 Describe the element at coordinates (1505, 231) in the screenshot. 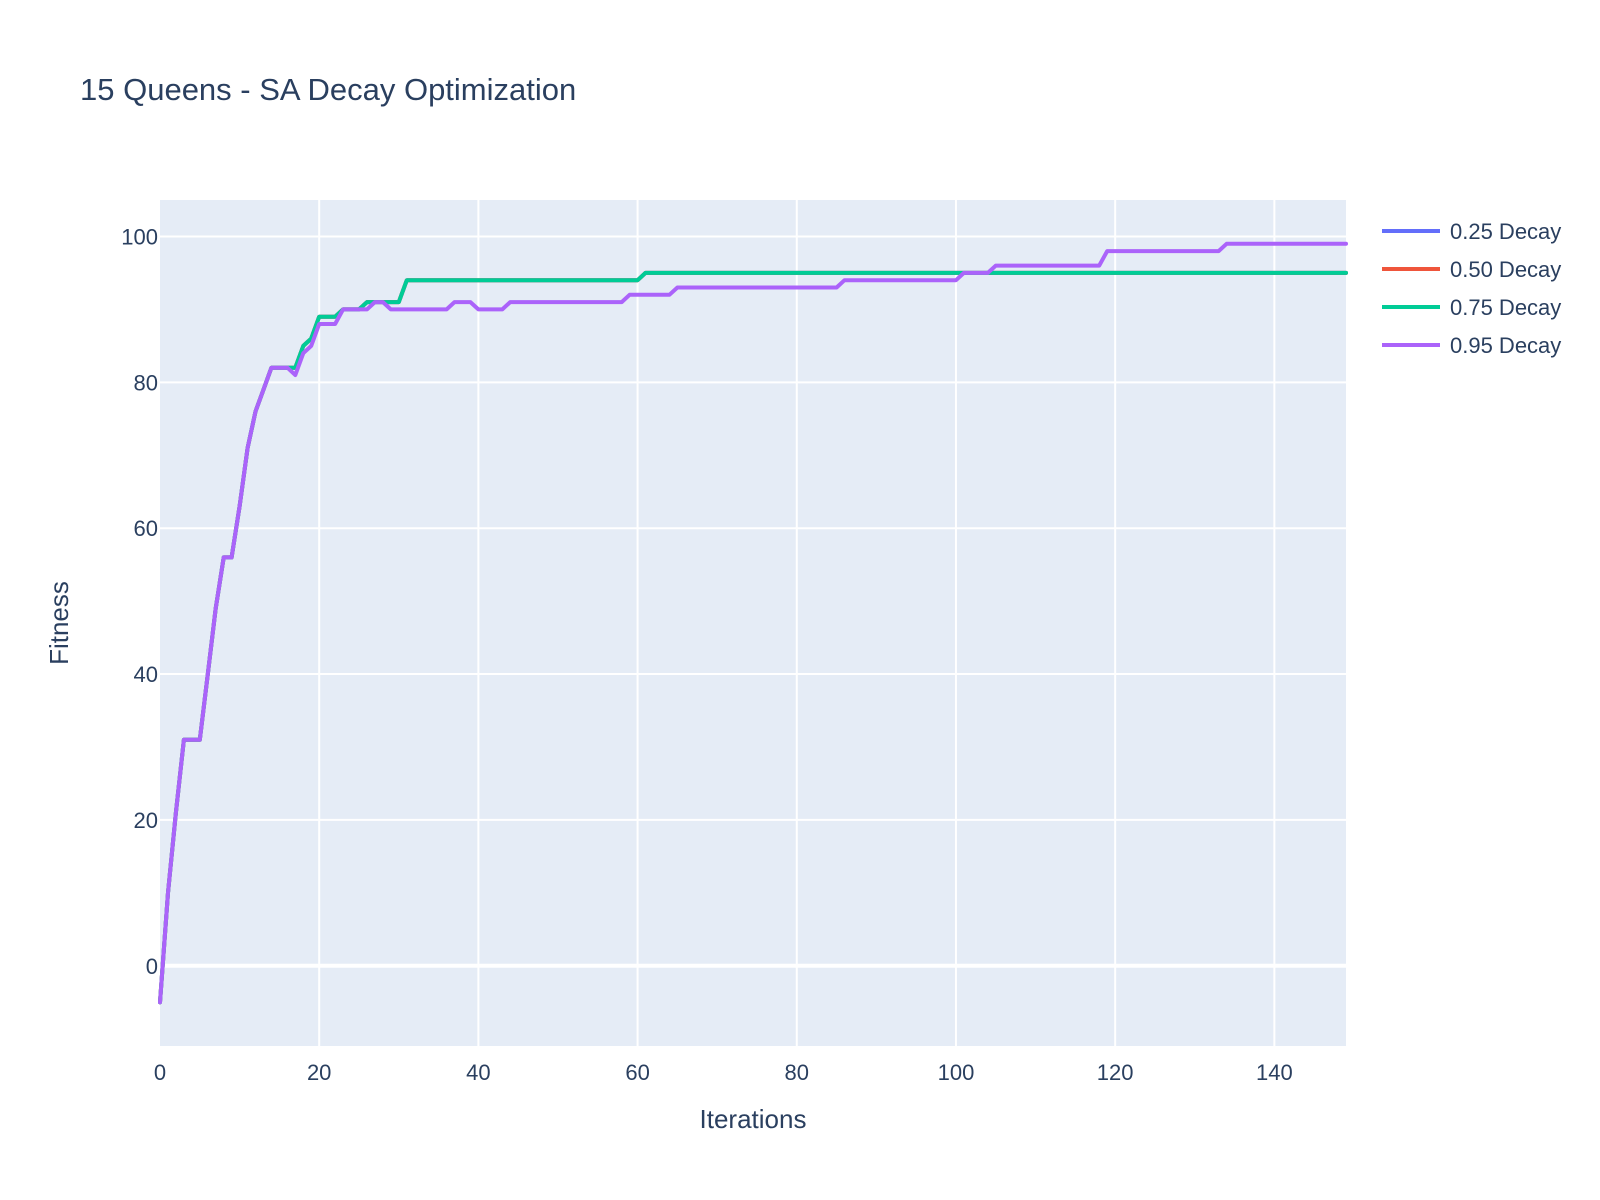

I see `legend-entry: 0.25 Decay` at that location.